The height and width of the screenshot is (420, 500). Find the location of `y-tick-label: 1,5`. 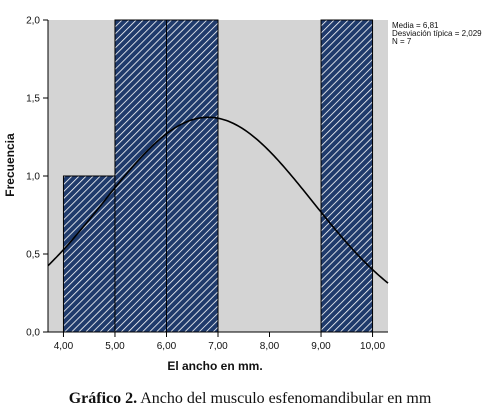

y-tick-label: 1,5 is located at coordinates (33, 99).